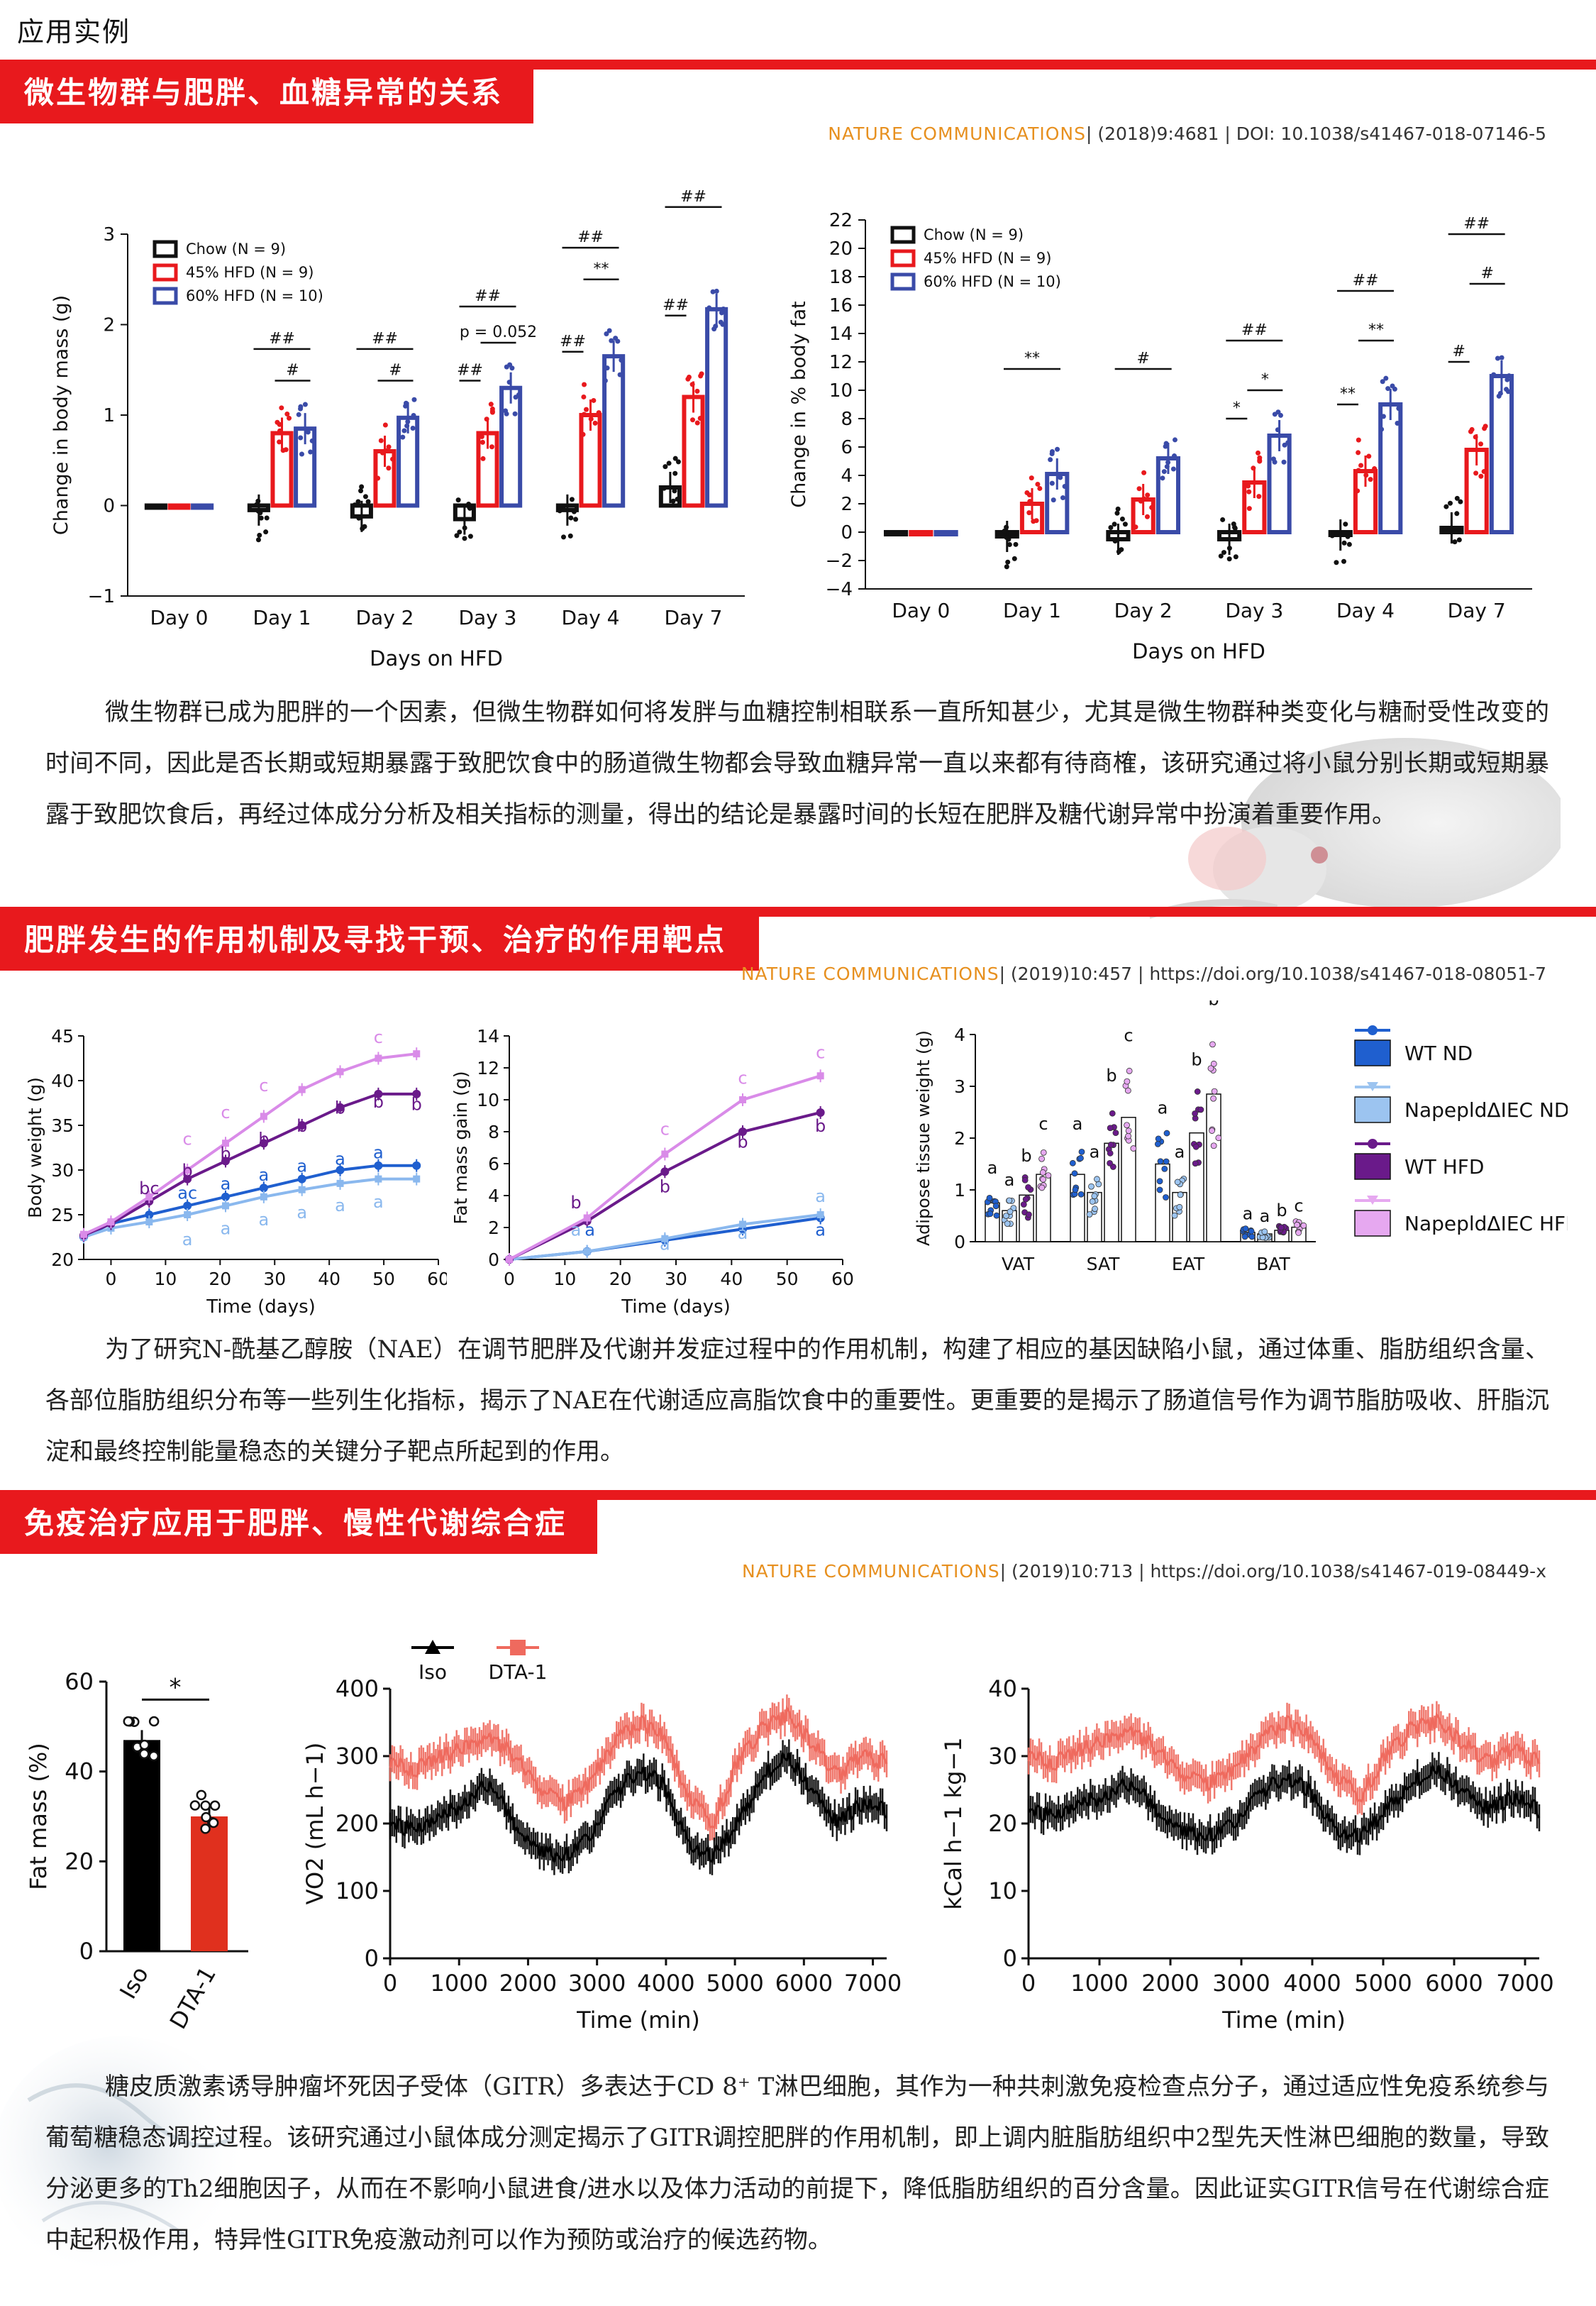 Image resolution: width=1596 pixels, height=2306 pixels. I want to click on x-tick-label: 2000, so click(1170, 1983).